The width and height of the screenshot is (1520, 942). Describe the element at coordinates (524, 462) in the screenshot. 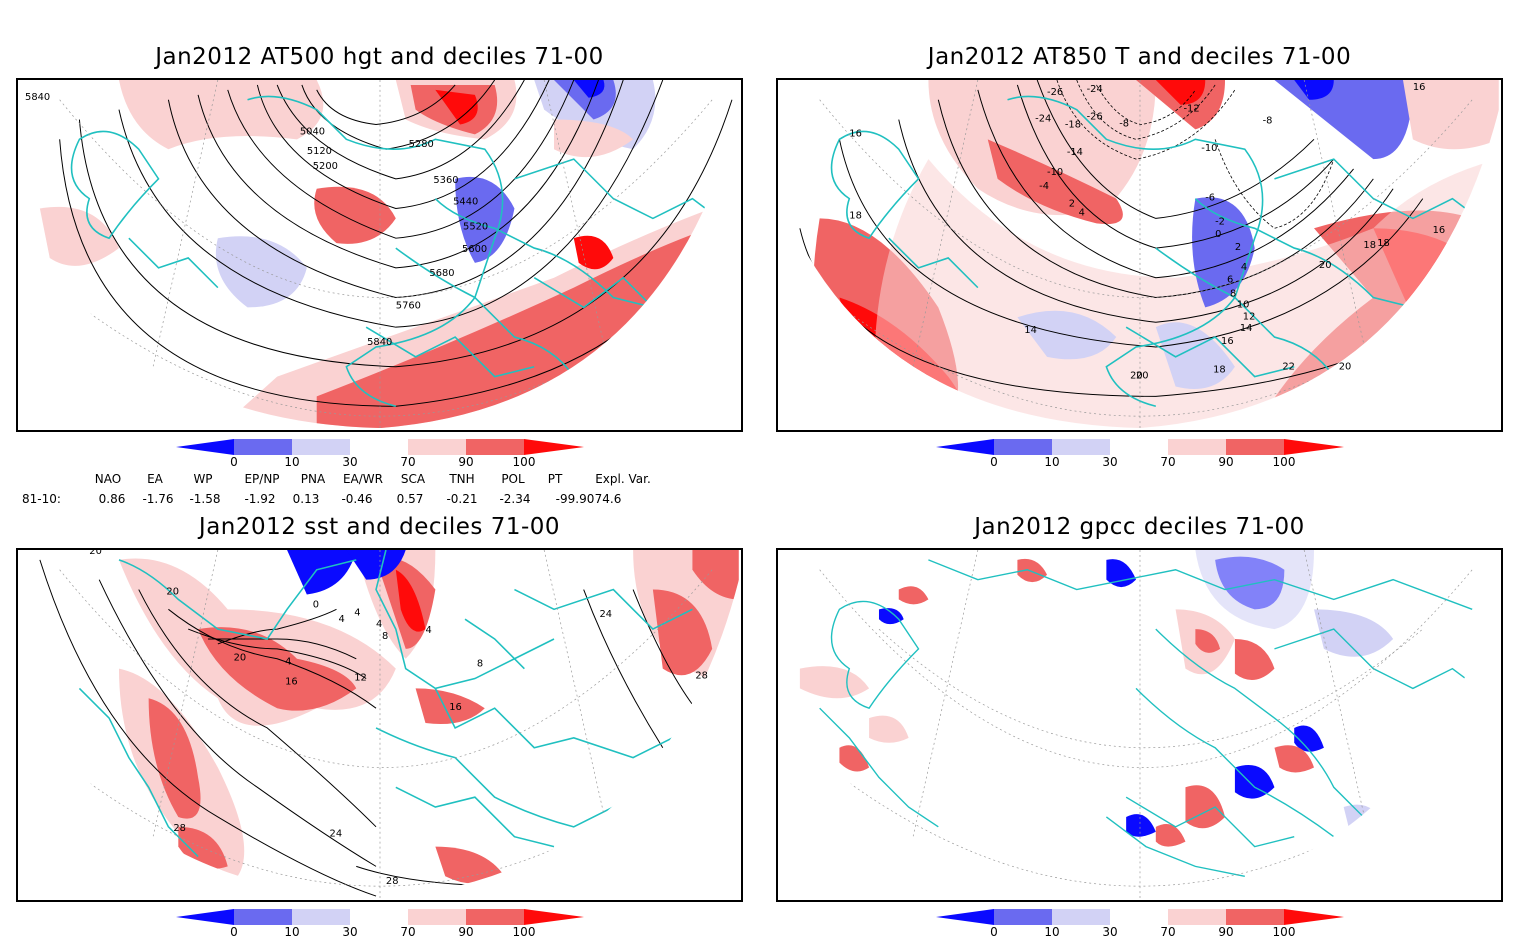

I see `colorbar-tick-label: 100` at that location.